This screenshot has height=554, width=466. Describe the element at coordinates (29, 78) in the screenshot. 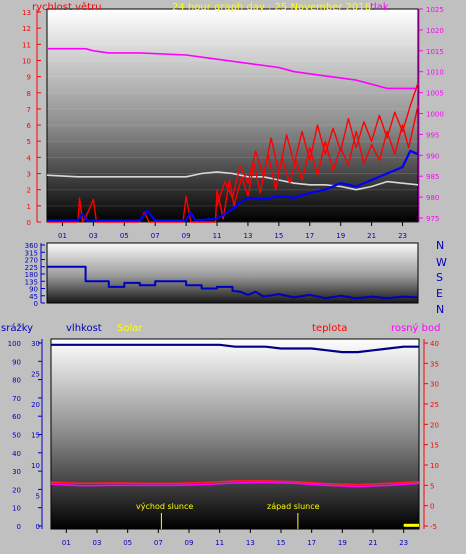

I see `wind-tick-label: 9` at that location.